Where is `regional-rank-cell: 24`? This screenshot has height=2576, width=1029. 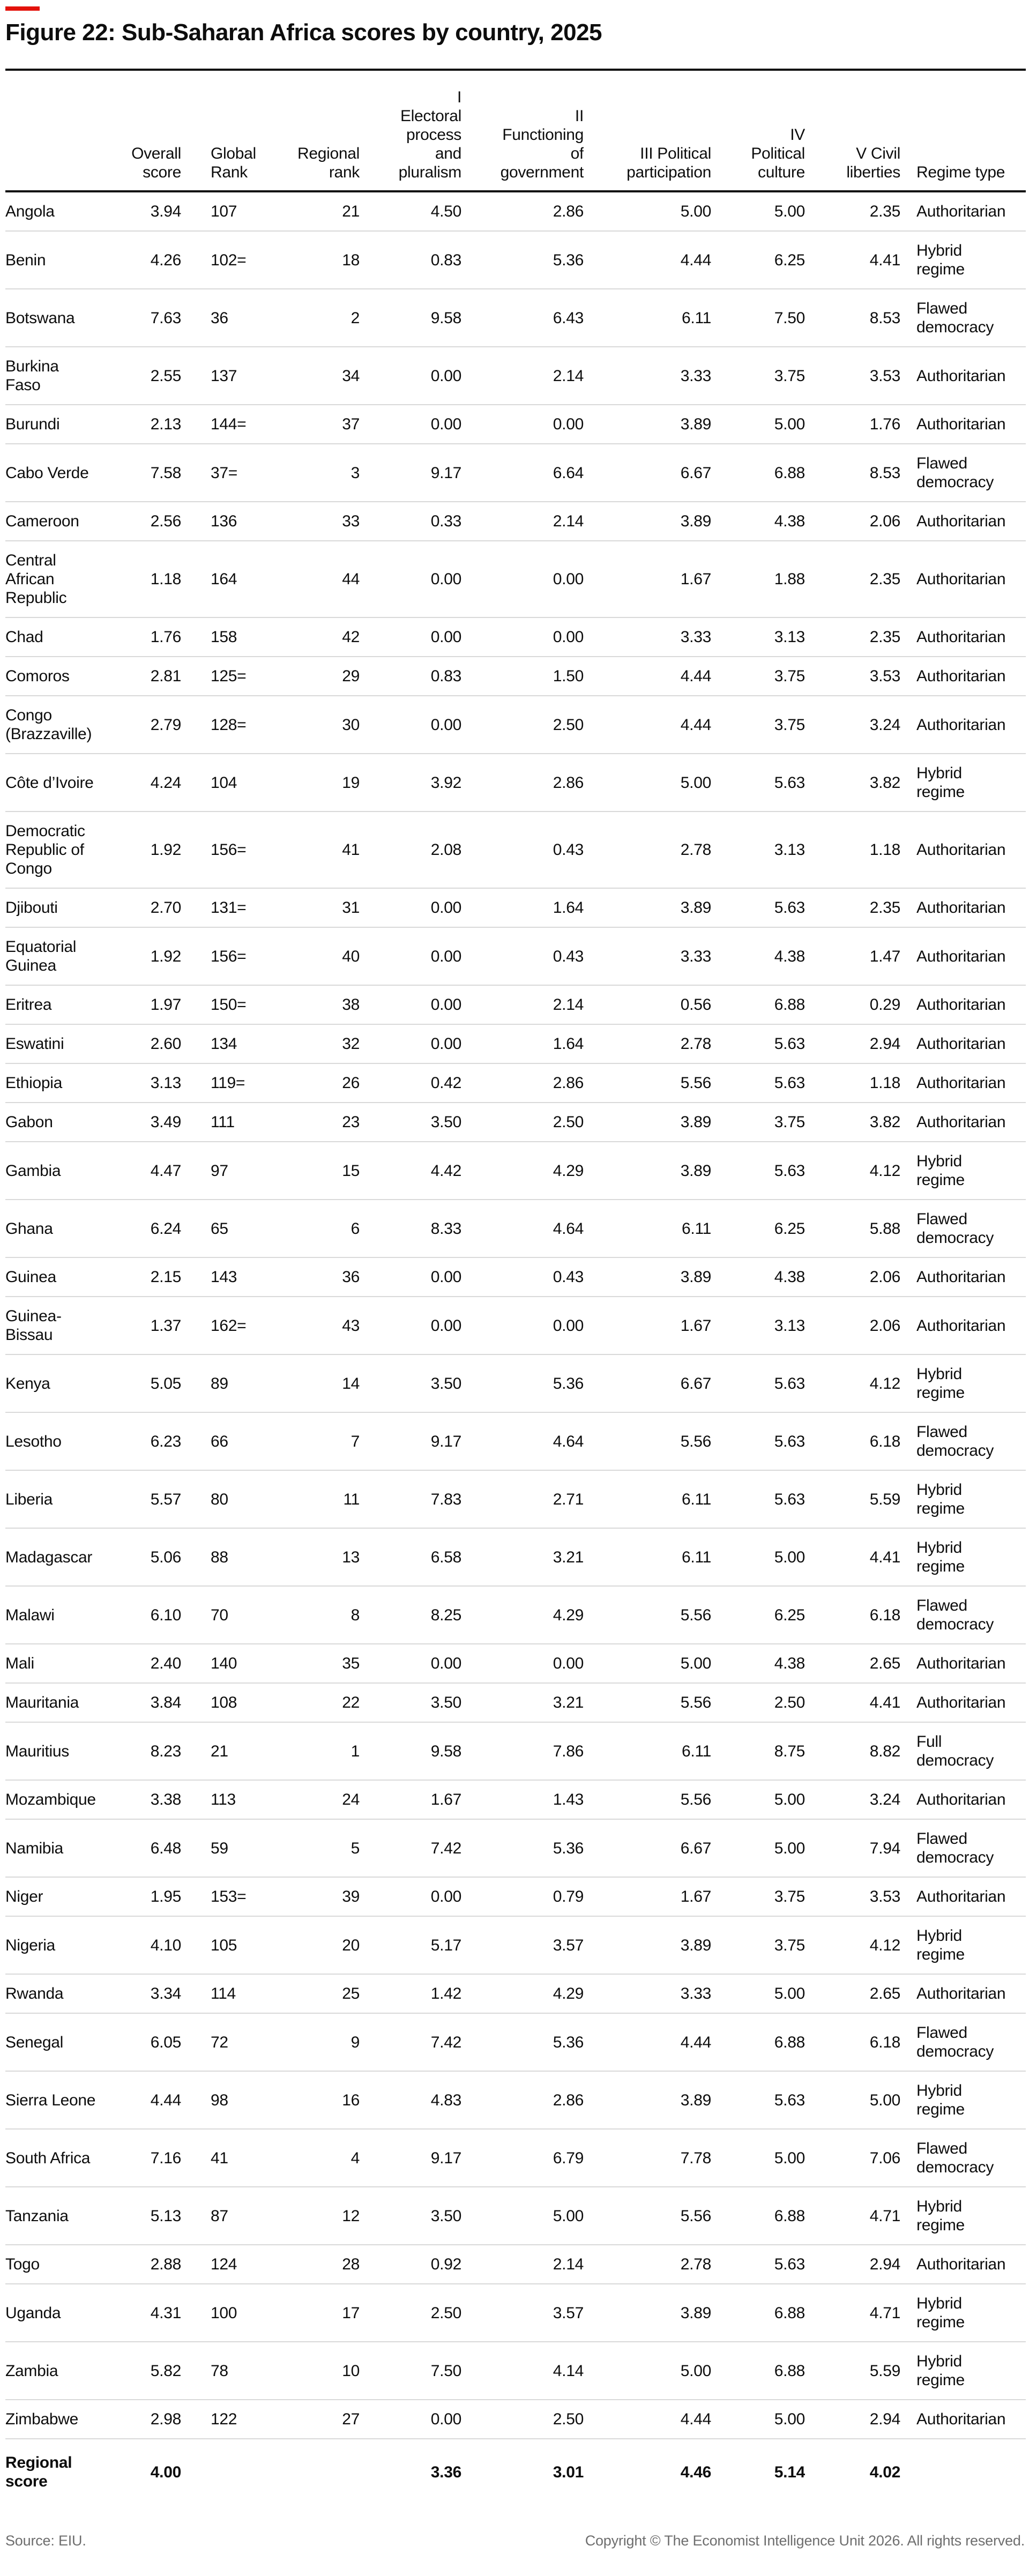 regional-rank-cell: 24 is located at coordinates (324, 1800).